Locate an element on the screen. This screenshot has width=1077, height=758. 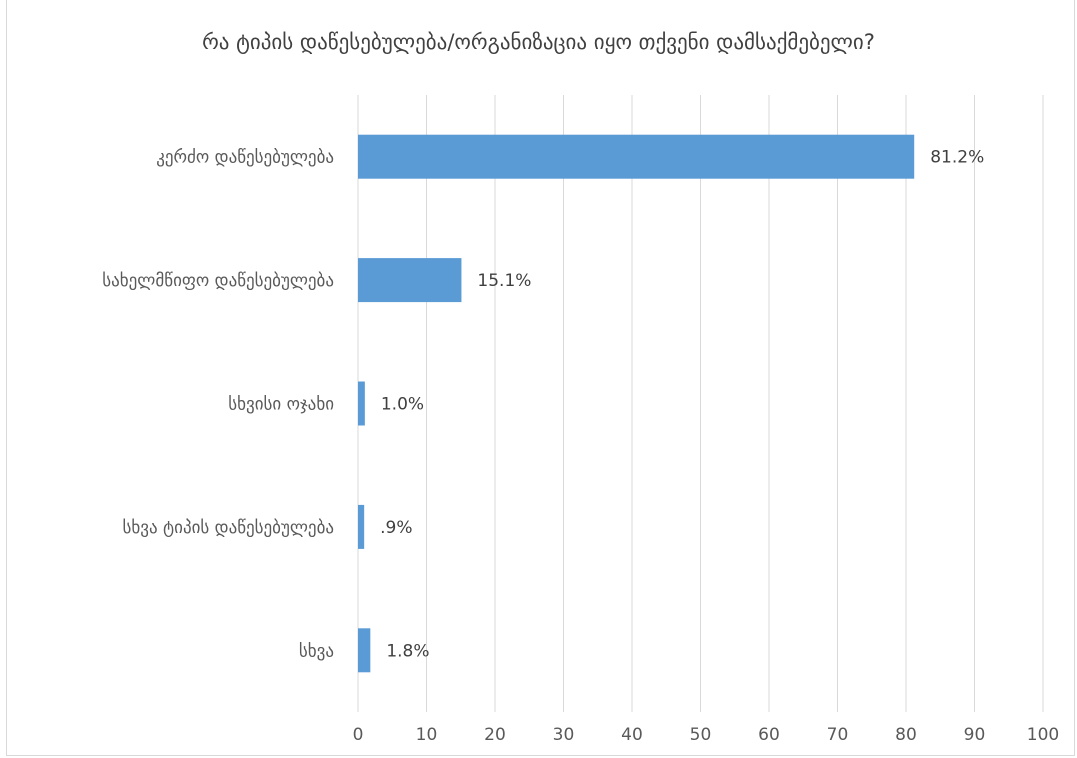
x-tick-label: 10 is located at coordinates (427, 735).